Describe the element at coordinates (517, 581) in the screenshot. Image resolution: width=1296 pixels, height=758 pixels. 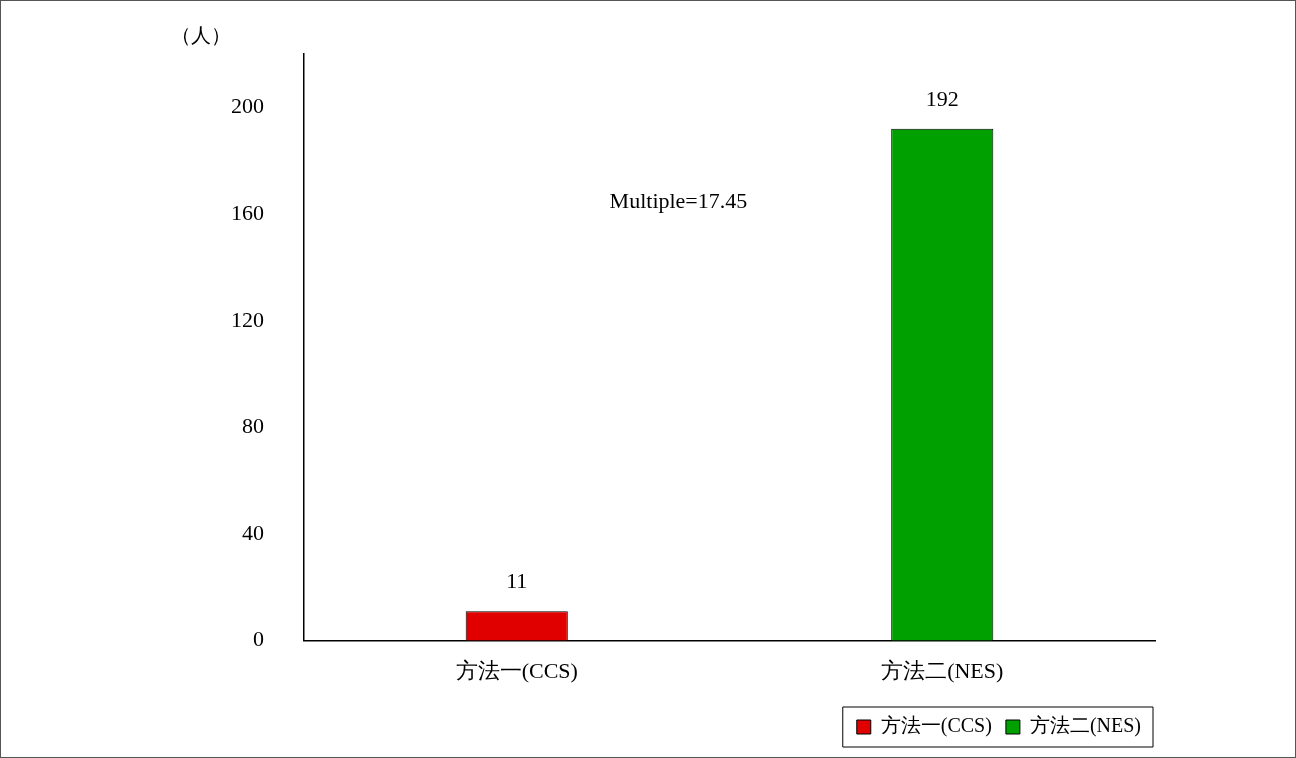
I see `data-label: 11` at that location.